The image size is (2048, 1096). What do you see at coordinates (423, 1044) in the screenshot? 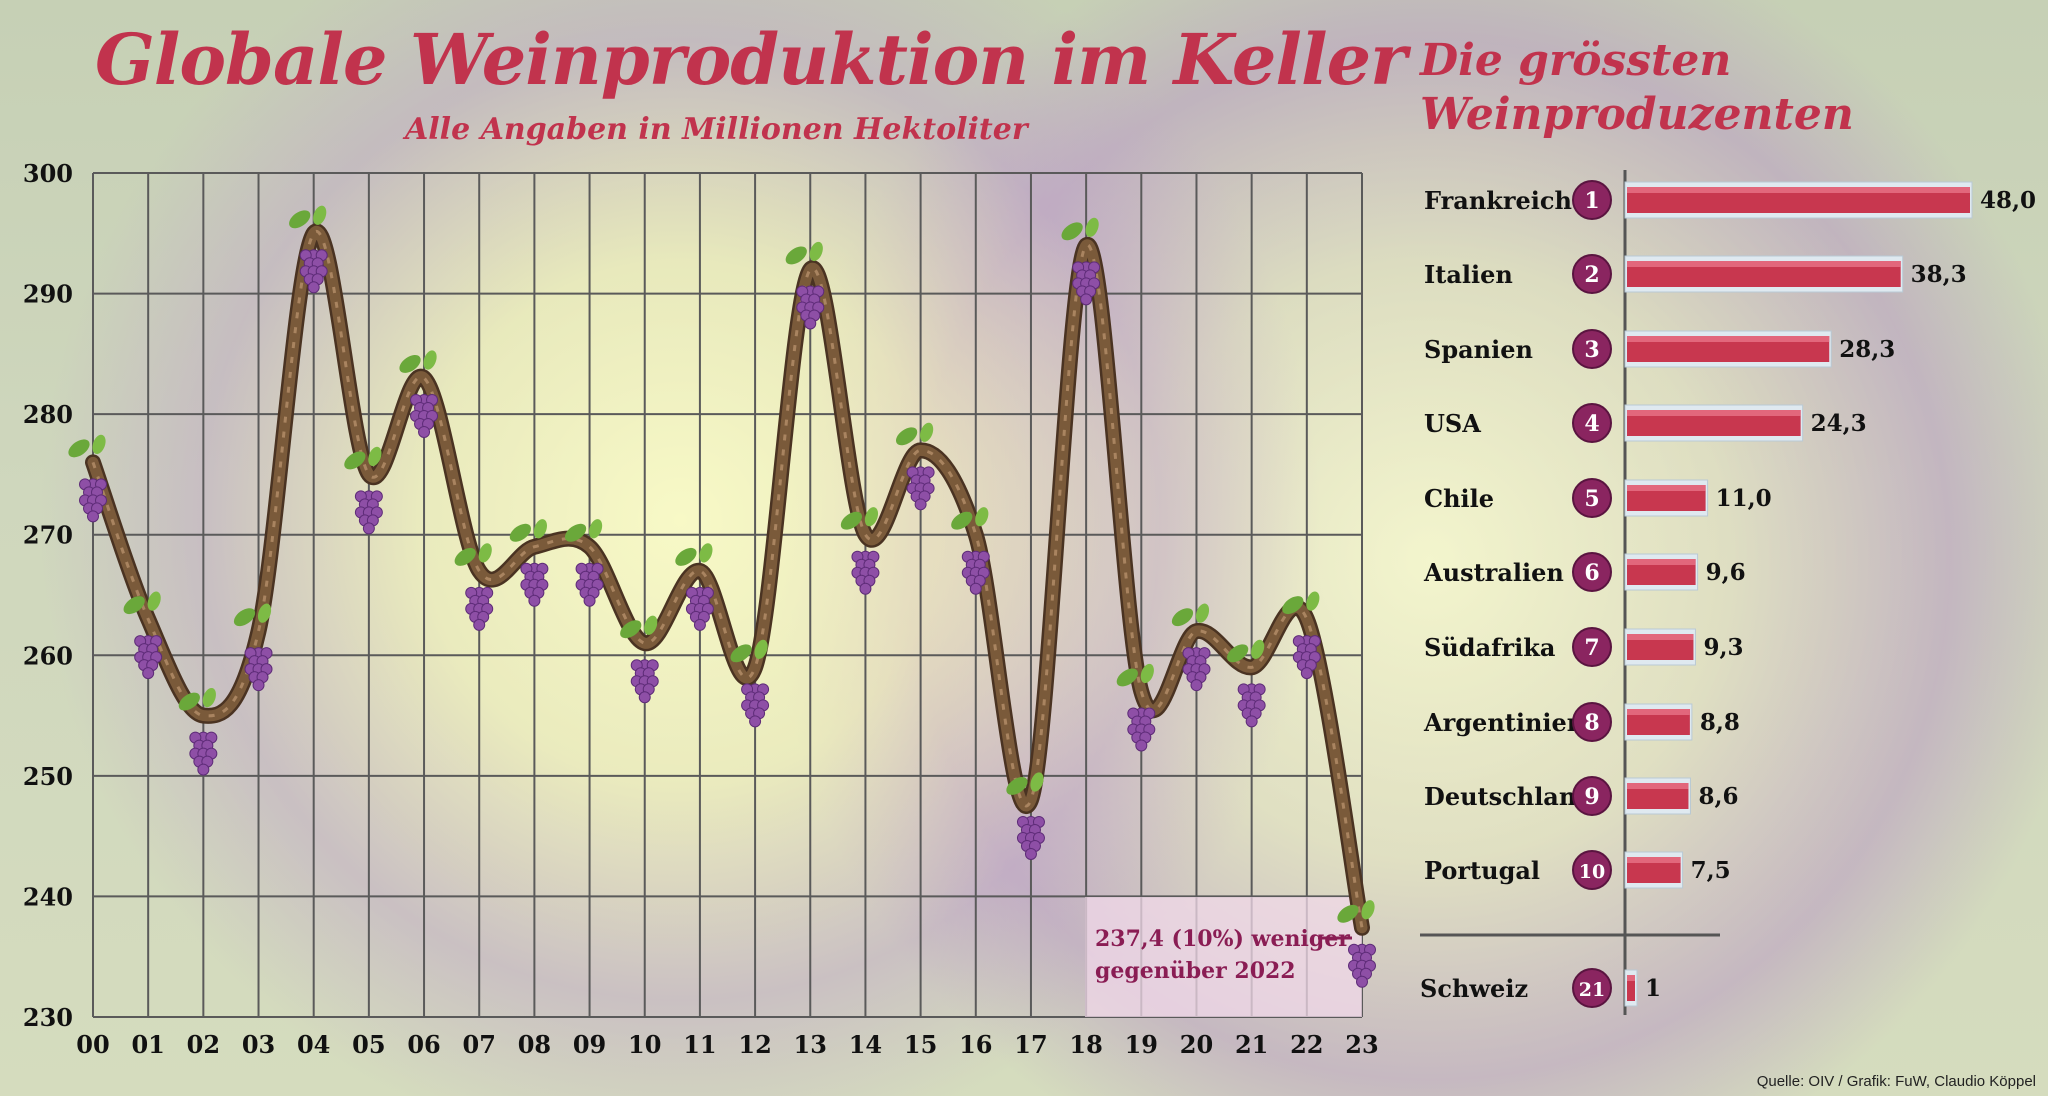
I see `x-tick-label: 06` at bounding box center [423, 1044].